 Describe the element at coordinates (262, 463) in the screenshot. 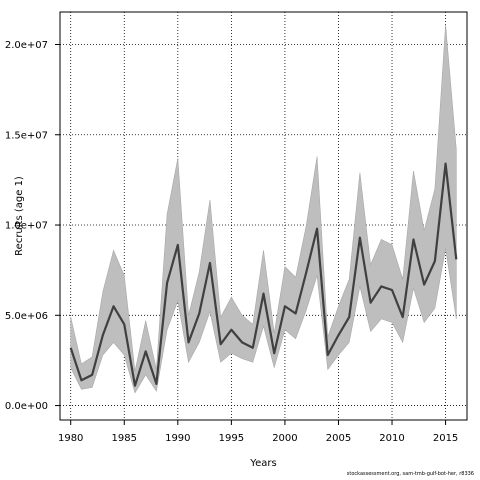

I see `x-axis-title: Years` at that location.